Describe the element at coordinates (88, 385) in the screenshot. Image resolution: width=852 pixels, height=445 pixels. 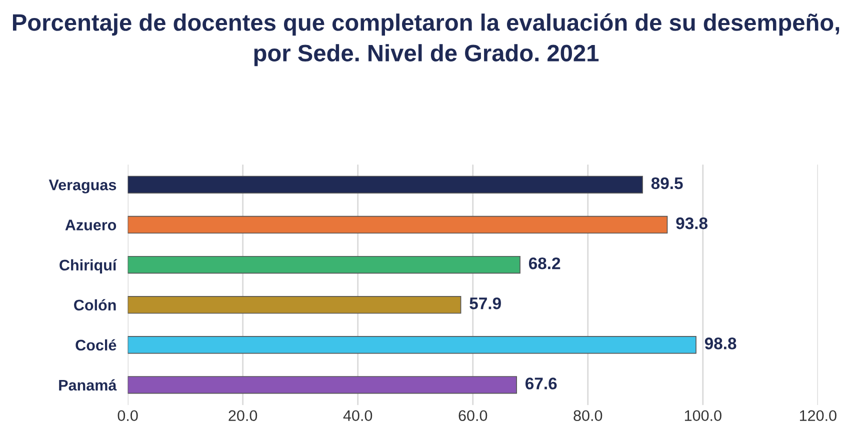
I see `y-tick-label: Panamá` at that location.